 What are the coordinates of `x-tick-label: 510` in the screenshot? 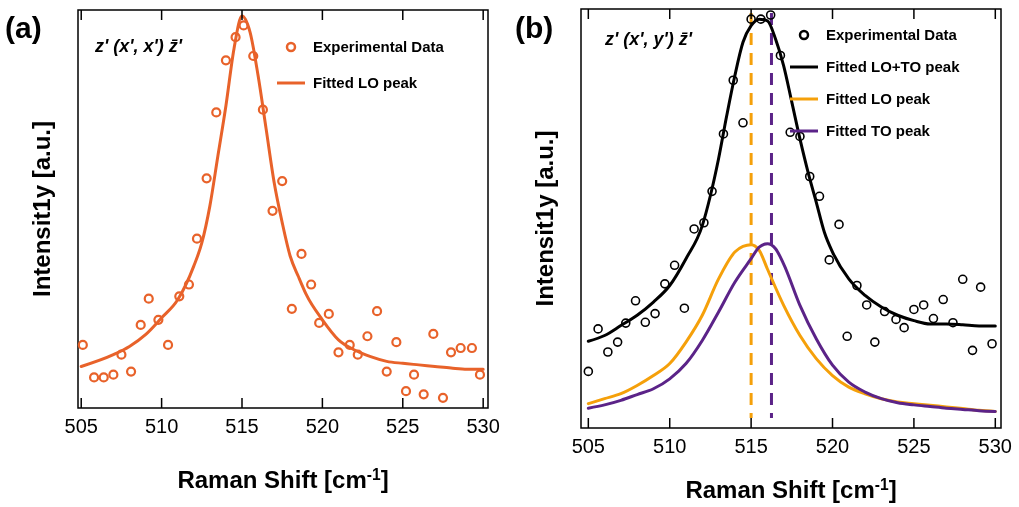 It's located at (161, 426).